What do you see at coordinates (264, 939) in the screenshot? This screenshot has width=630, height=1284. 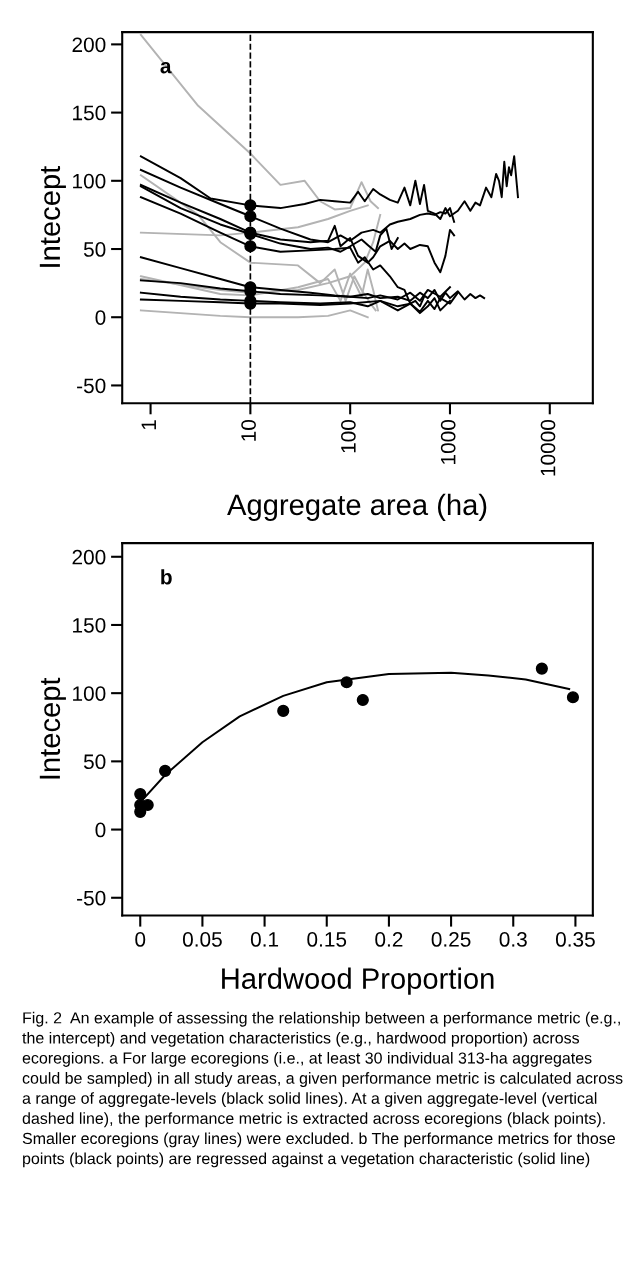 I see `x-tick-label: 0.1` at bounding box center [264, 939].